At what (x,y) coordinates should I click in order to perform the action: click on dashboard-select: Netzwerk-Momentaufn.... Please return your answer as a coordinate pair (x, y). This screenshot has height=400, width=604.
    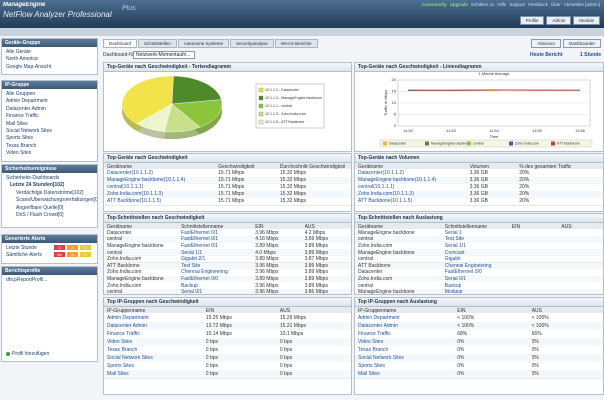
    Looking at the image, I should click on (164, 54).